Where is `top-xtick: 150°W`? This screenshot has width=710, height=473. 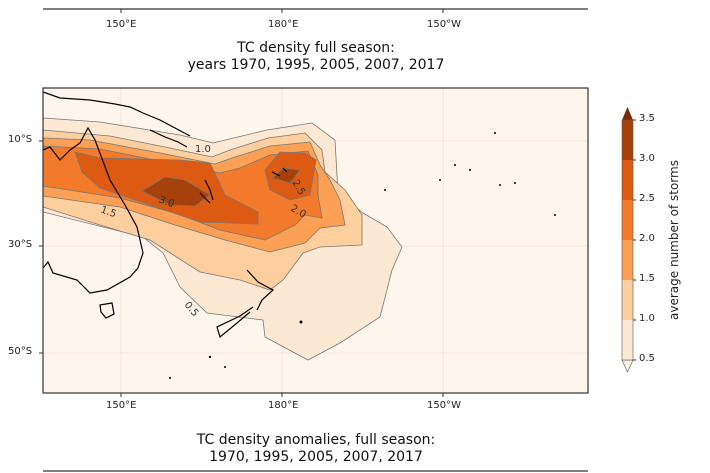 top-xtick: 150°W is located at coordinates (444, 24).